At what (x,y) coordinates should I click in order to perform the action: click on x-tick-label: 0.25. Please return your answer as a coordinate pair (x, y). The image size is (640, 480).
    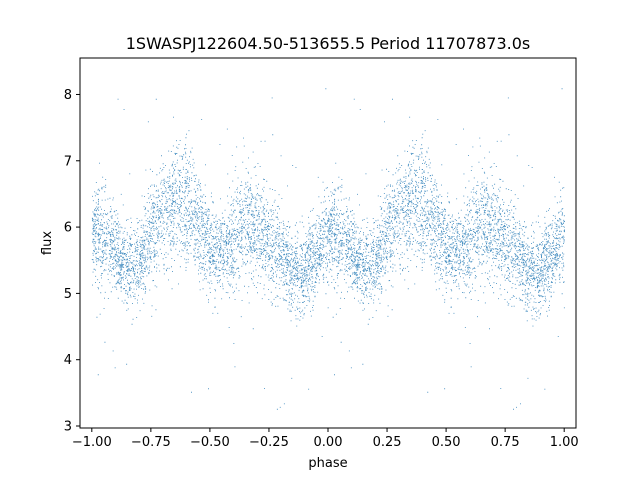
    Looking at the image, I should click on (387, 442).